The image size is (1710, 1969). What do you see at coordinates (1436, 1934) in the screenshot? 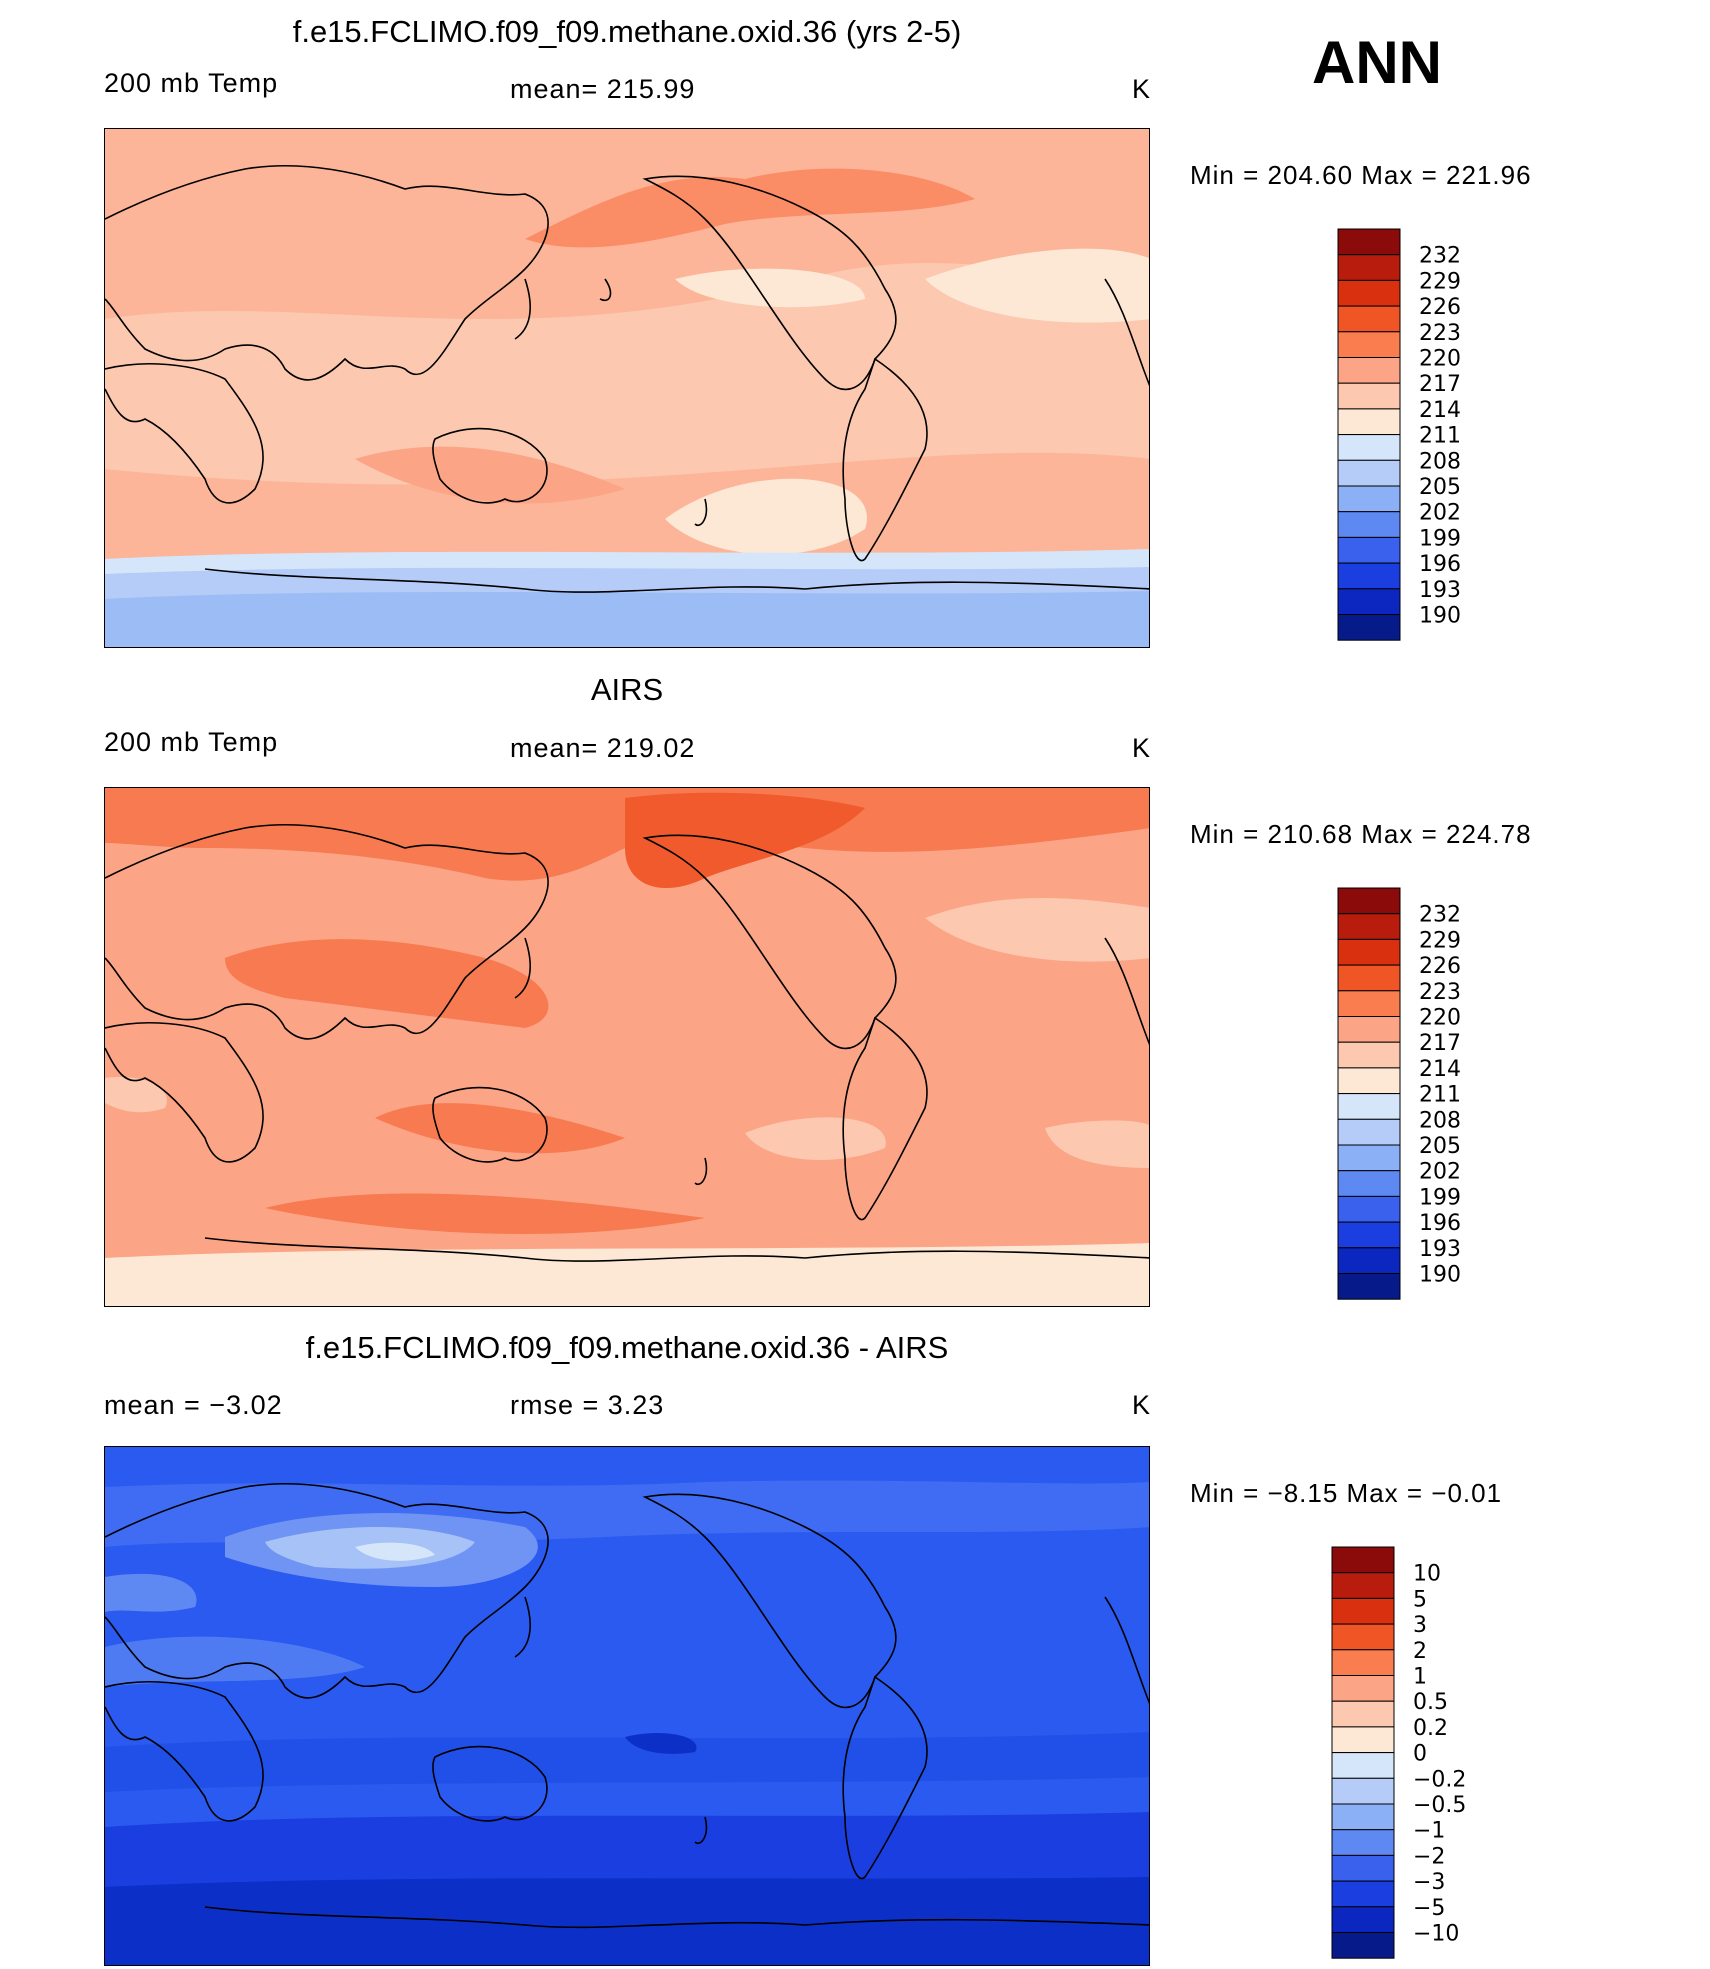
I see `colorbar-tick-label: −10` at bounding box center [1436, 1934].